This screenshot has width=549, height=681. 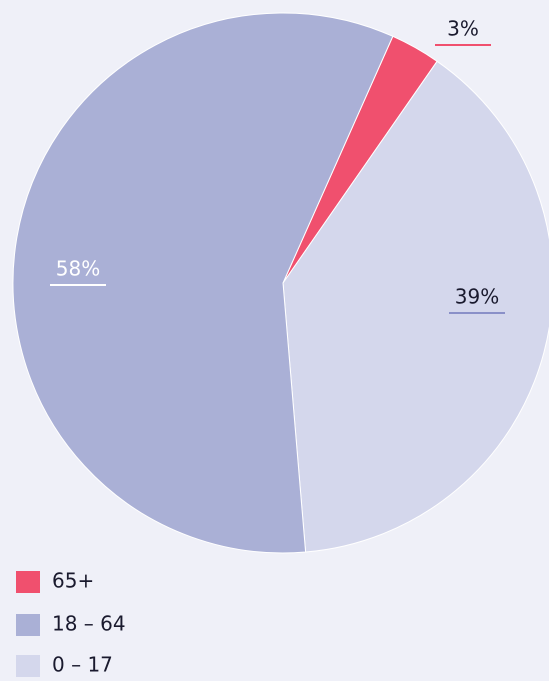 I want to click on data-label: 3%, so click(x=463, y=29).